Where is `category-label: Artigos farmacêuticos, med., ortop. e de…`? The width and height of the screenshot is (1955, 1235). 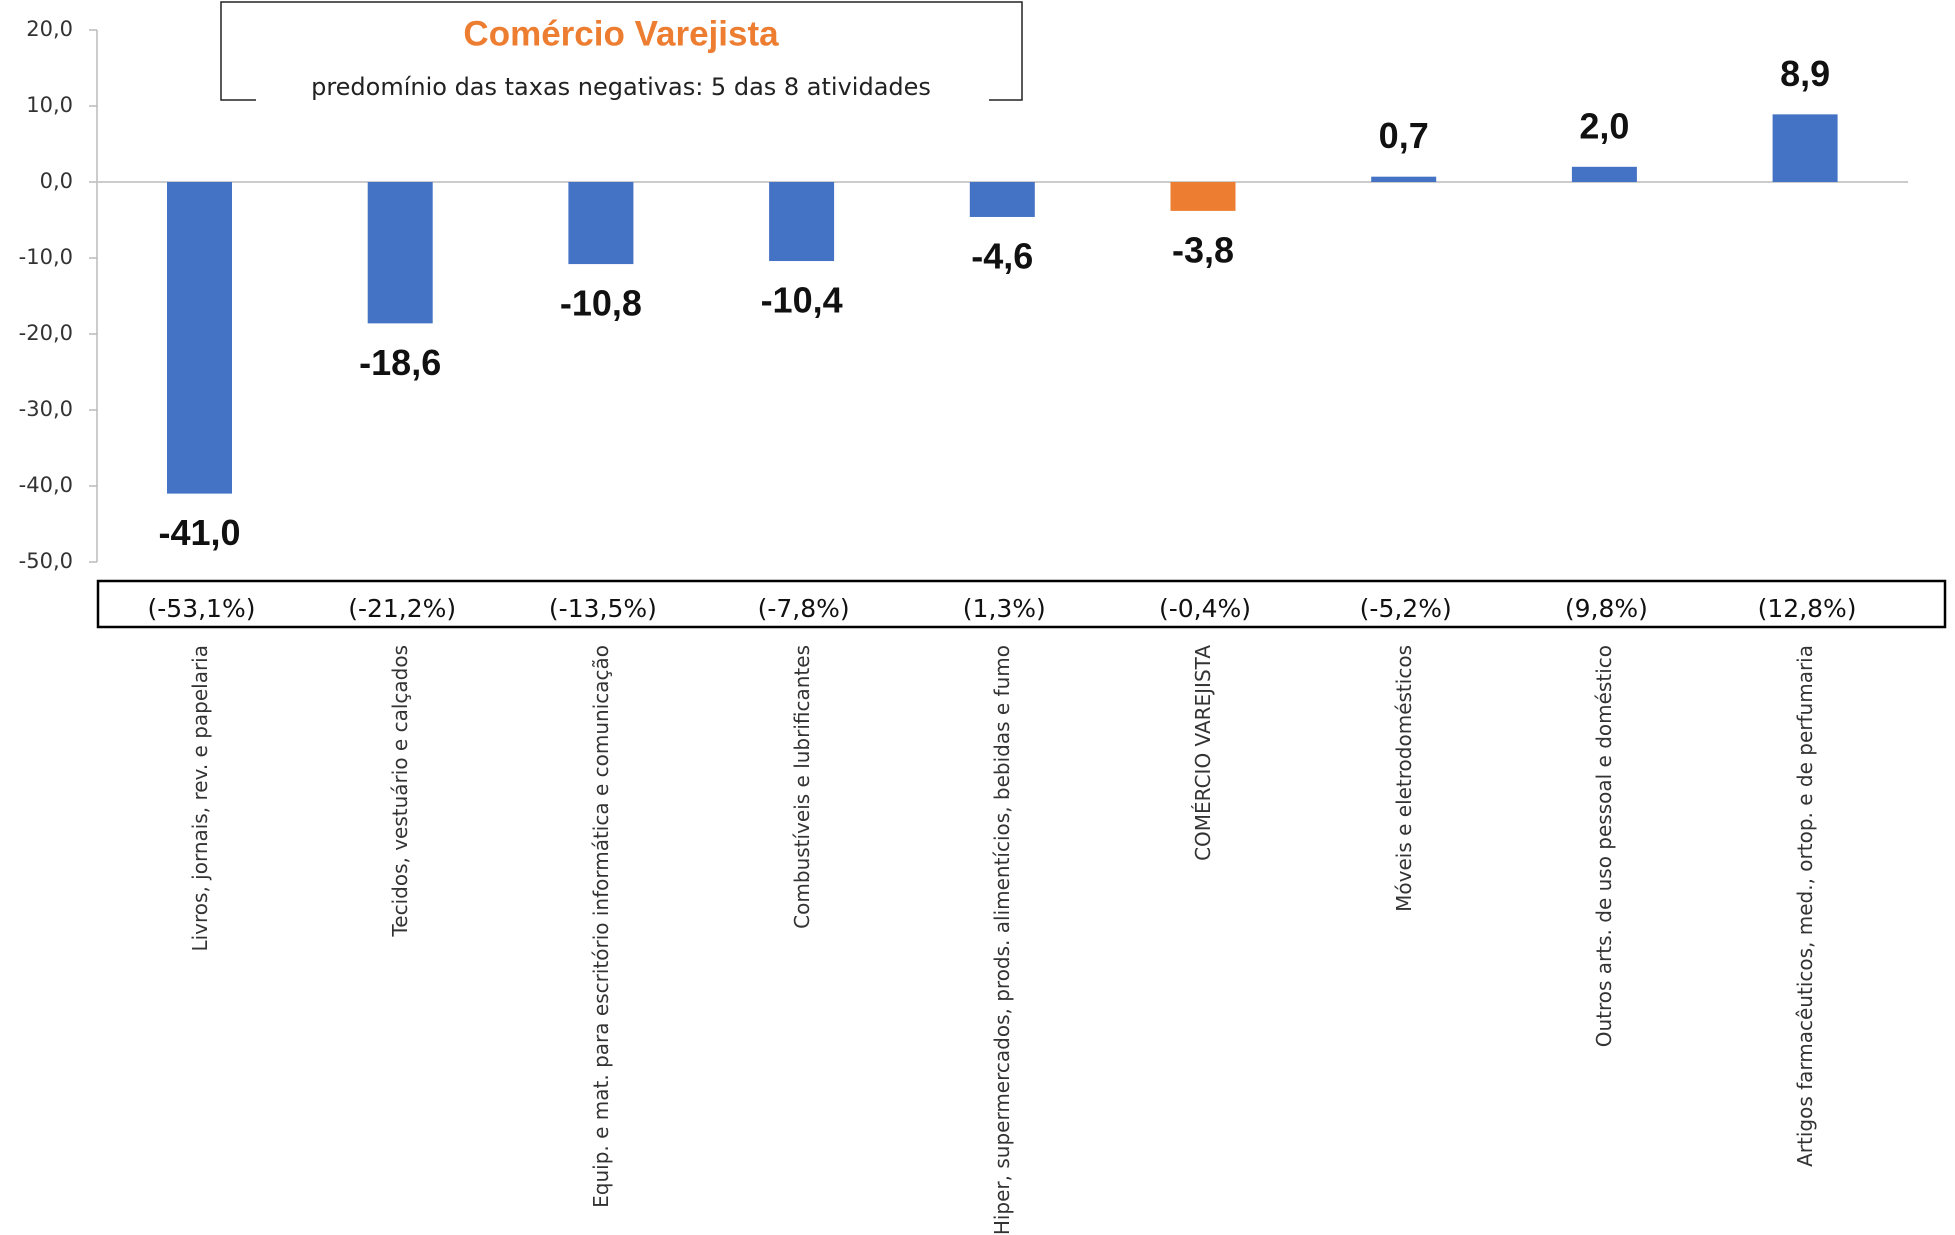 category-label: Artigos farmacêuticos, med., ortop. e de… is located at coordinates (1805, 906).